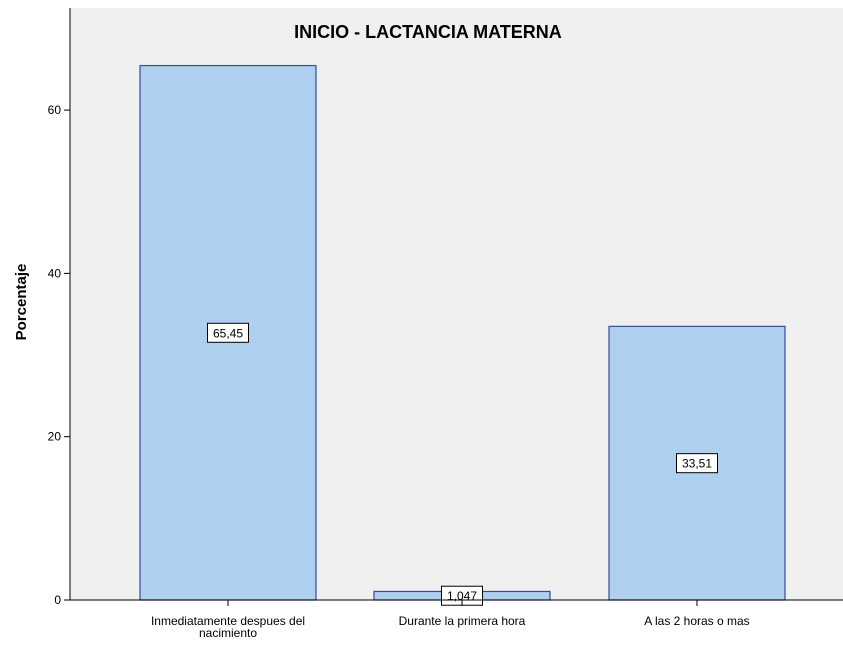  What do you see at coordinates (55, 273) in the screenshot?
I see `y-tick-label: 40` at bounding box center [55, 273].